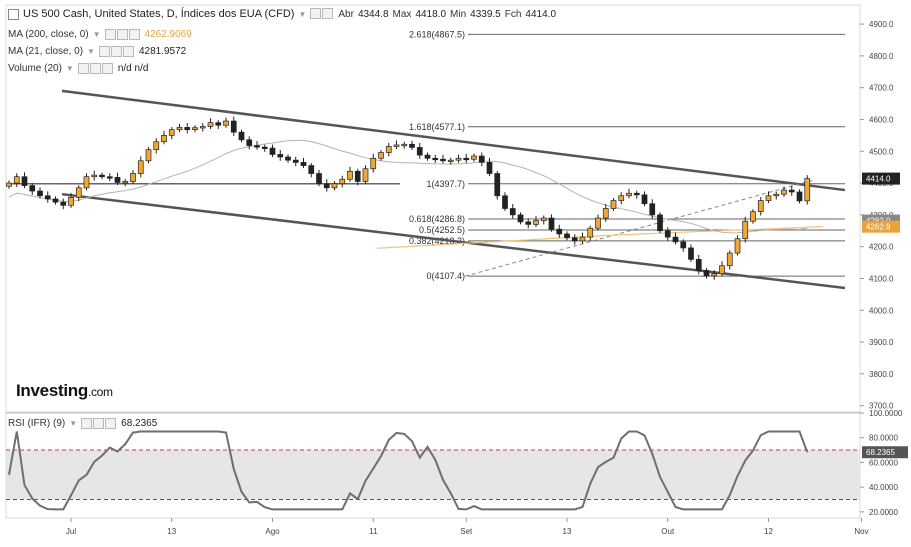  I want to click on y-tick-label: 4800.0, so click(881, 56).